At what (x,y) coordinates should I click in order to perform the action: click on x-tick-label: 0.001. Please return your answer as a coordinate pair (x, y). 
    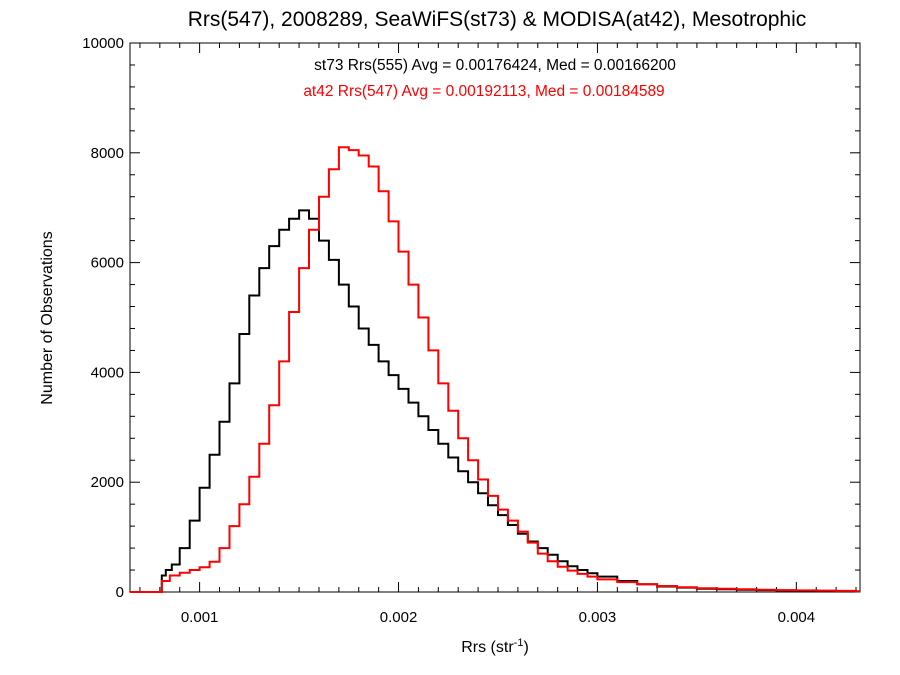
    Looking at the image, I should click on (200, 617).